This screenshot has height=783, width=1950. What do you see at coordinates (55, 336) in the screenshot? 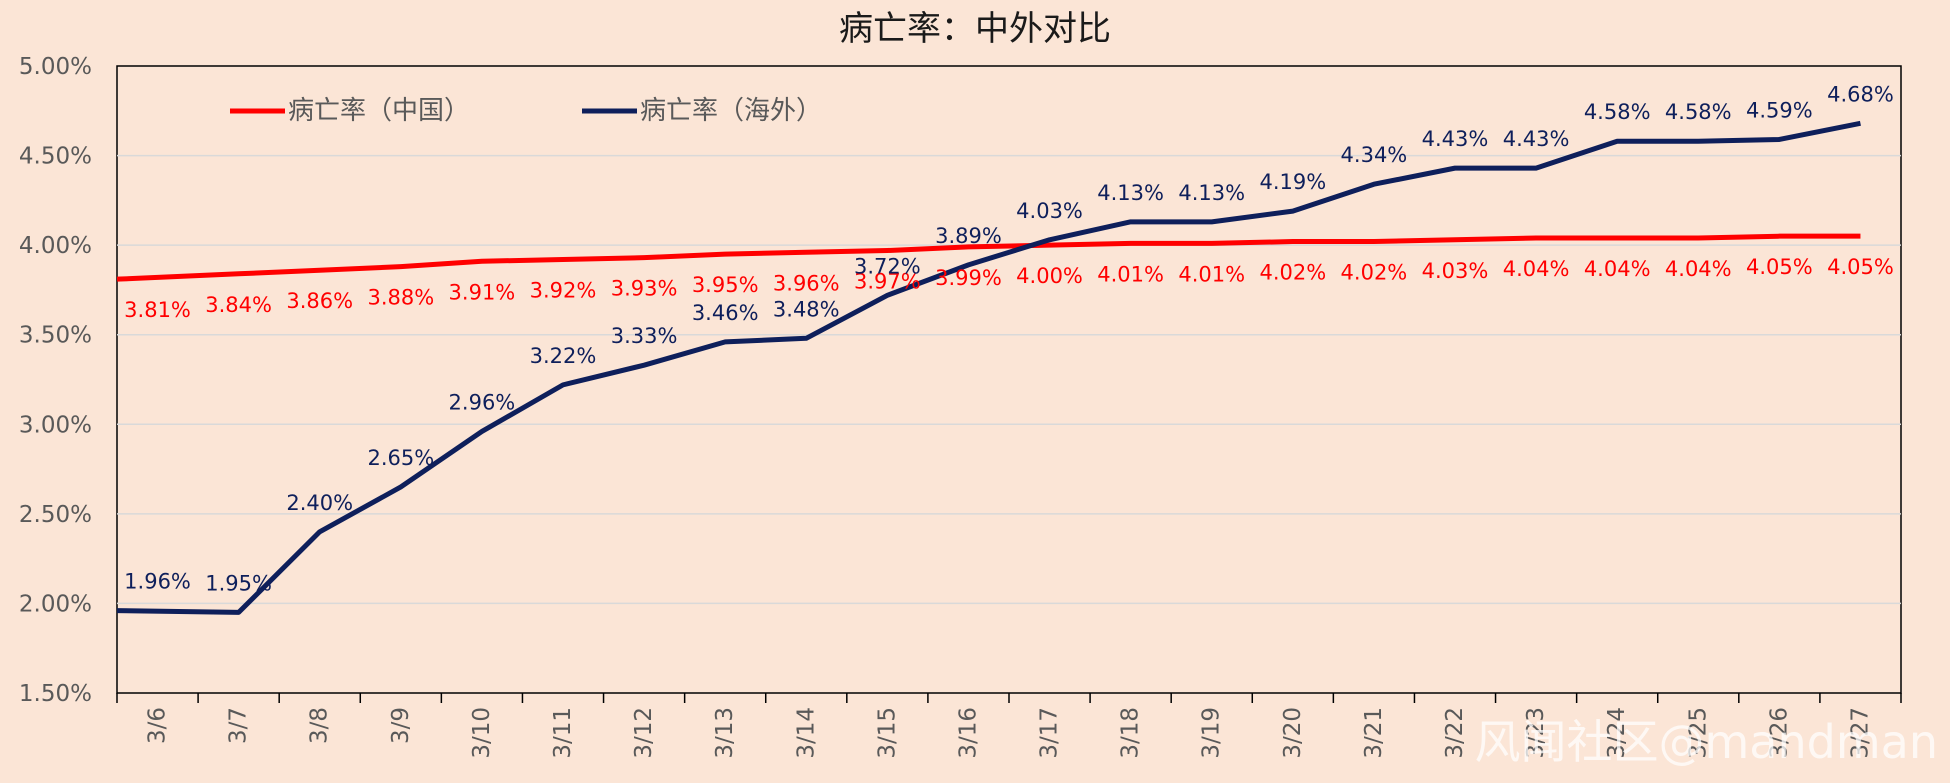
I see `y-tick-label: 3.50%` at bounding box center [55, 336].